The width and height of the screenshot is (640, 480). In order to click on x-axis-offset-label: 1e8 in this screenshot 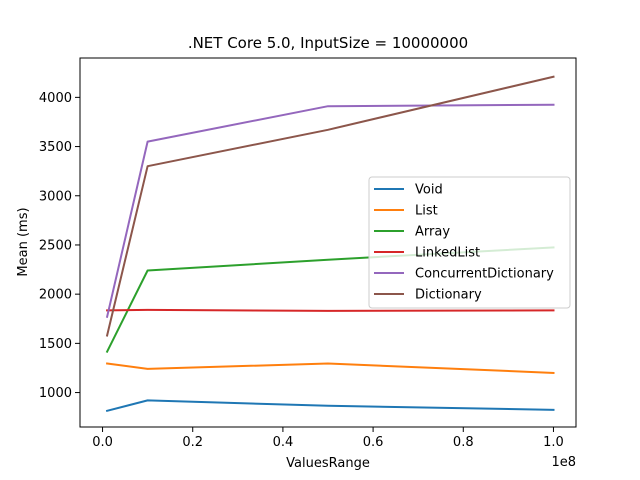, I will do `click(563, 462)`.